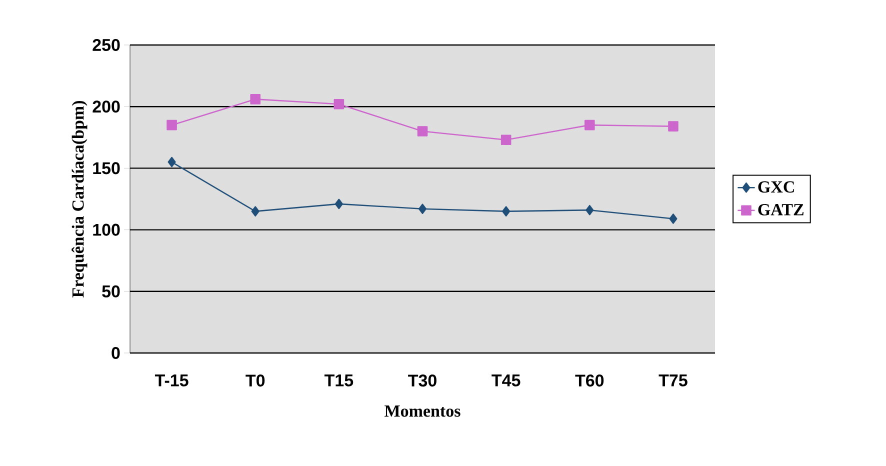  I want to click on y-tick-label: 0, so click(116, 353).